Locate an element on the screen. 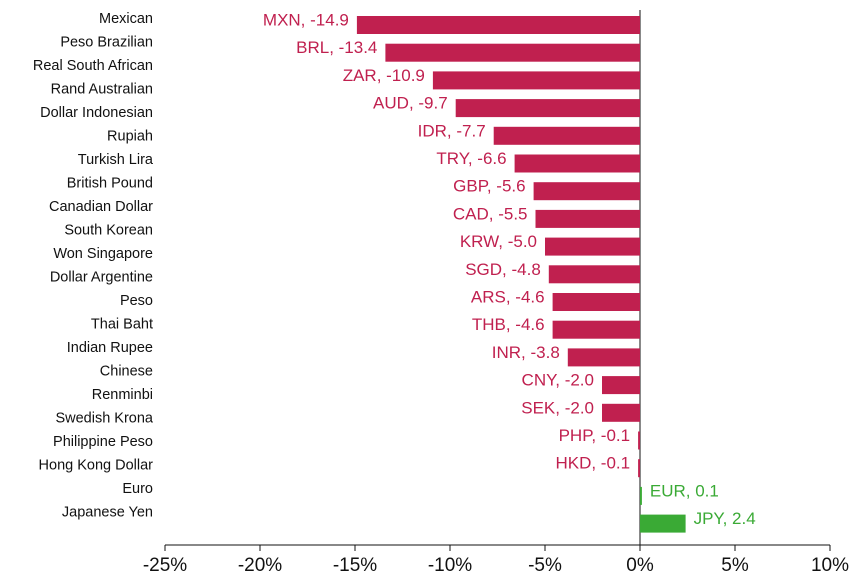 The image size is (855, 577). currency-label: Turkish Lira is located at coordinates (116, 160).